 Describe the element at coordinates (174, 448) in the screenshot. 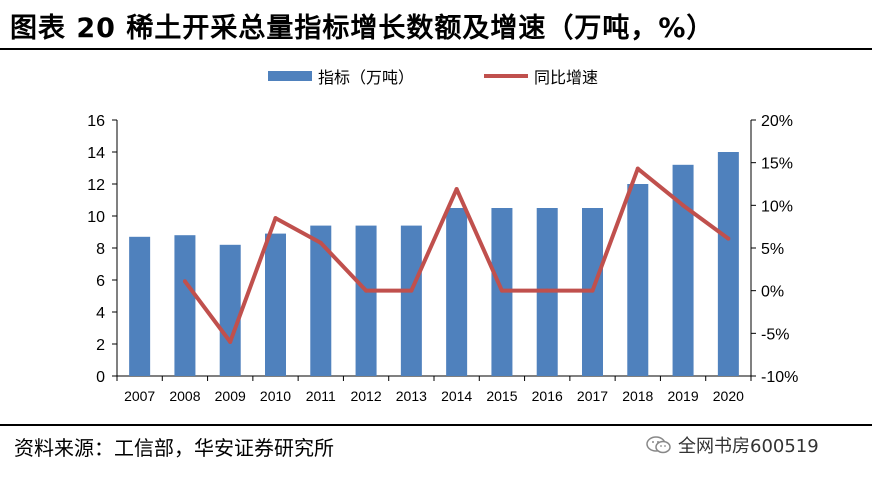

I see `source-note: 资料来源：工信部，华安证券研究所` at that location.